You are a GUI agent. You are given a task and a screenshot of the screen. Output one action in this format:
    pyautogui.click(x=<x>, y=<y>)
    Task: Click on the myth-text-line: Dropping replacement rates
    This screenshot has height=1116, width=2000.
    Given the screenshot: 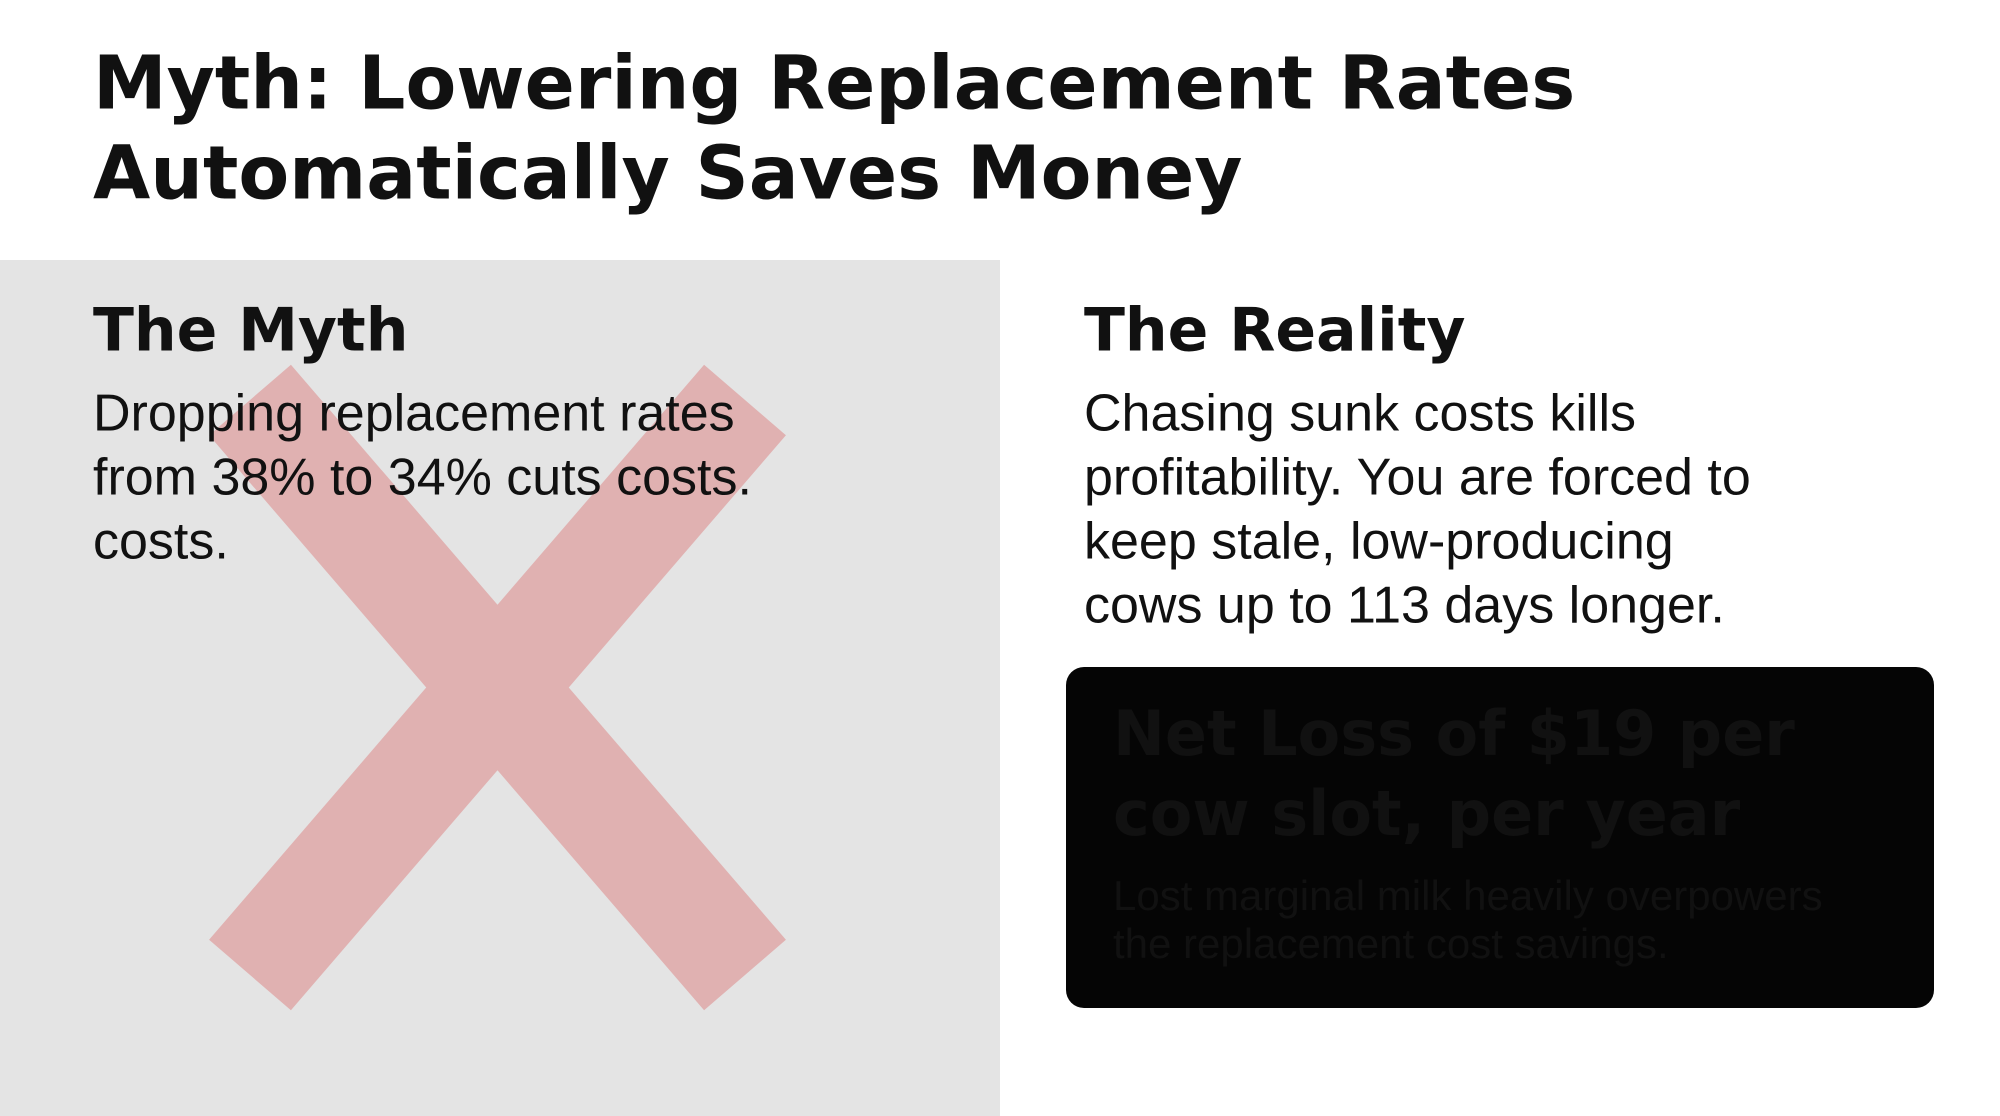 What is the action you would take?
    pyautogui.click(x=414, y=414)
    